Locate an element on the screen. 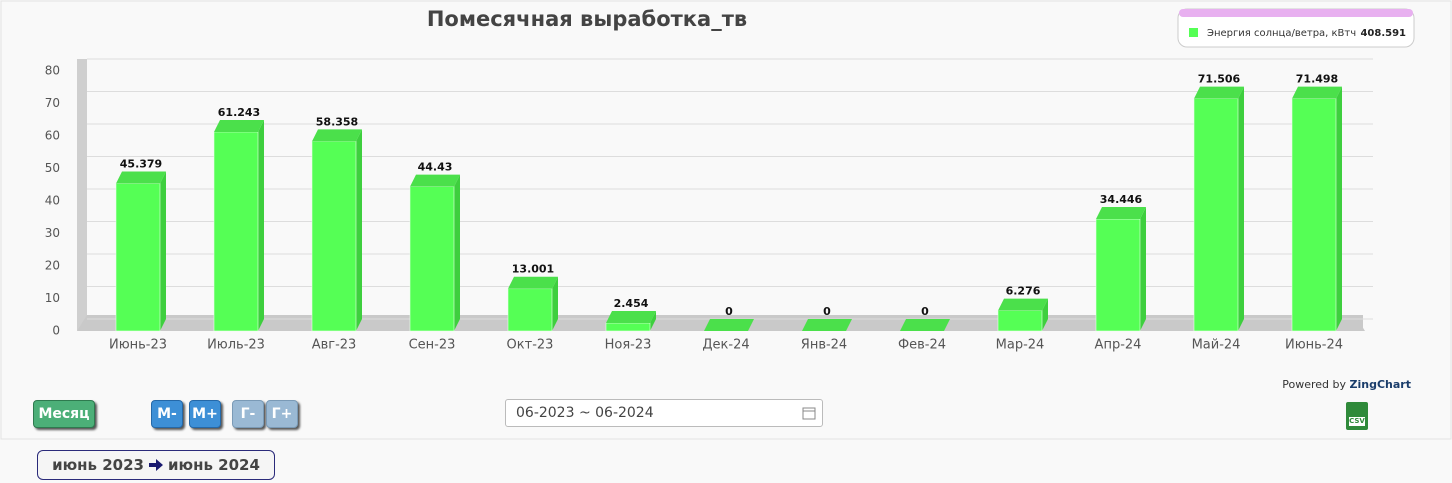  y-tick-label: 30 is located at coordinates (52, 233).